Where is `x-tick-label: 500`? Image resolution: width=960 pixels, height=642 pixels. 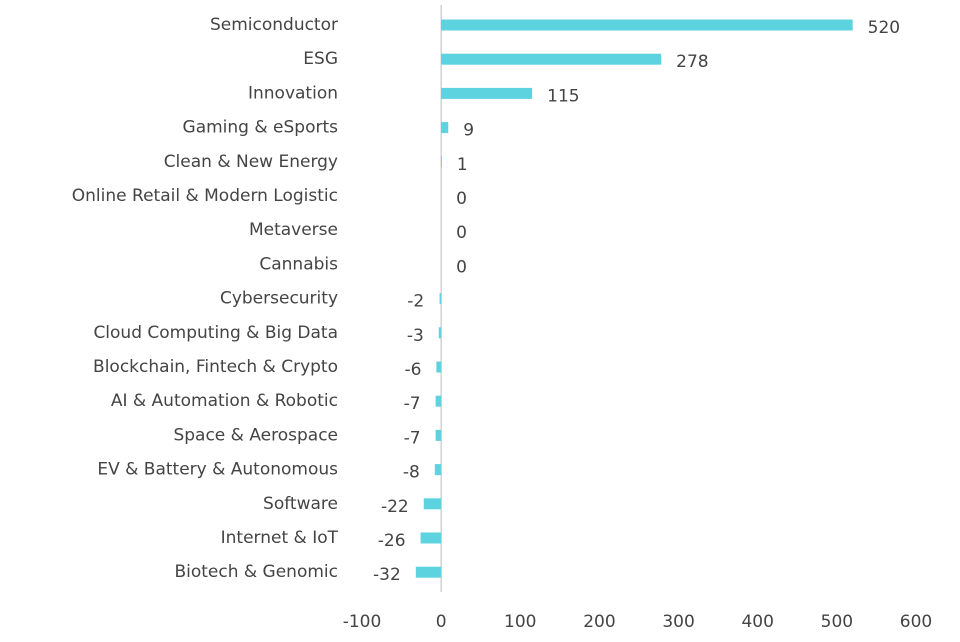 x-tick-label: 500 is located at coordinates (837, 622).